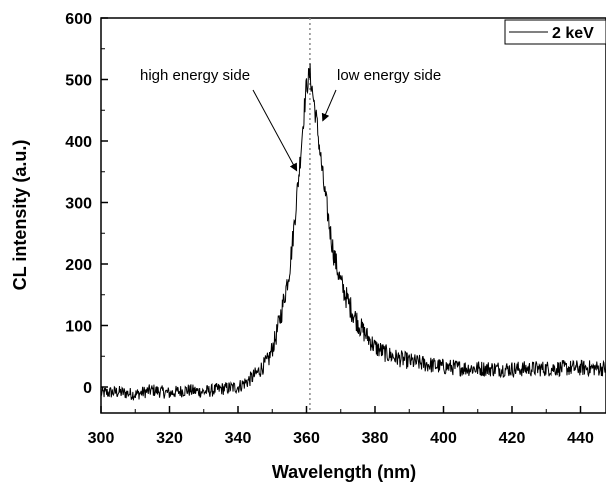 Image resolution: width=606 pixels, height=487 pixels. Describe the element at coordinates (78, 204) in the screenshot. I see `y-tick-label-300: 300` at that location.